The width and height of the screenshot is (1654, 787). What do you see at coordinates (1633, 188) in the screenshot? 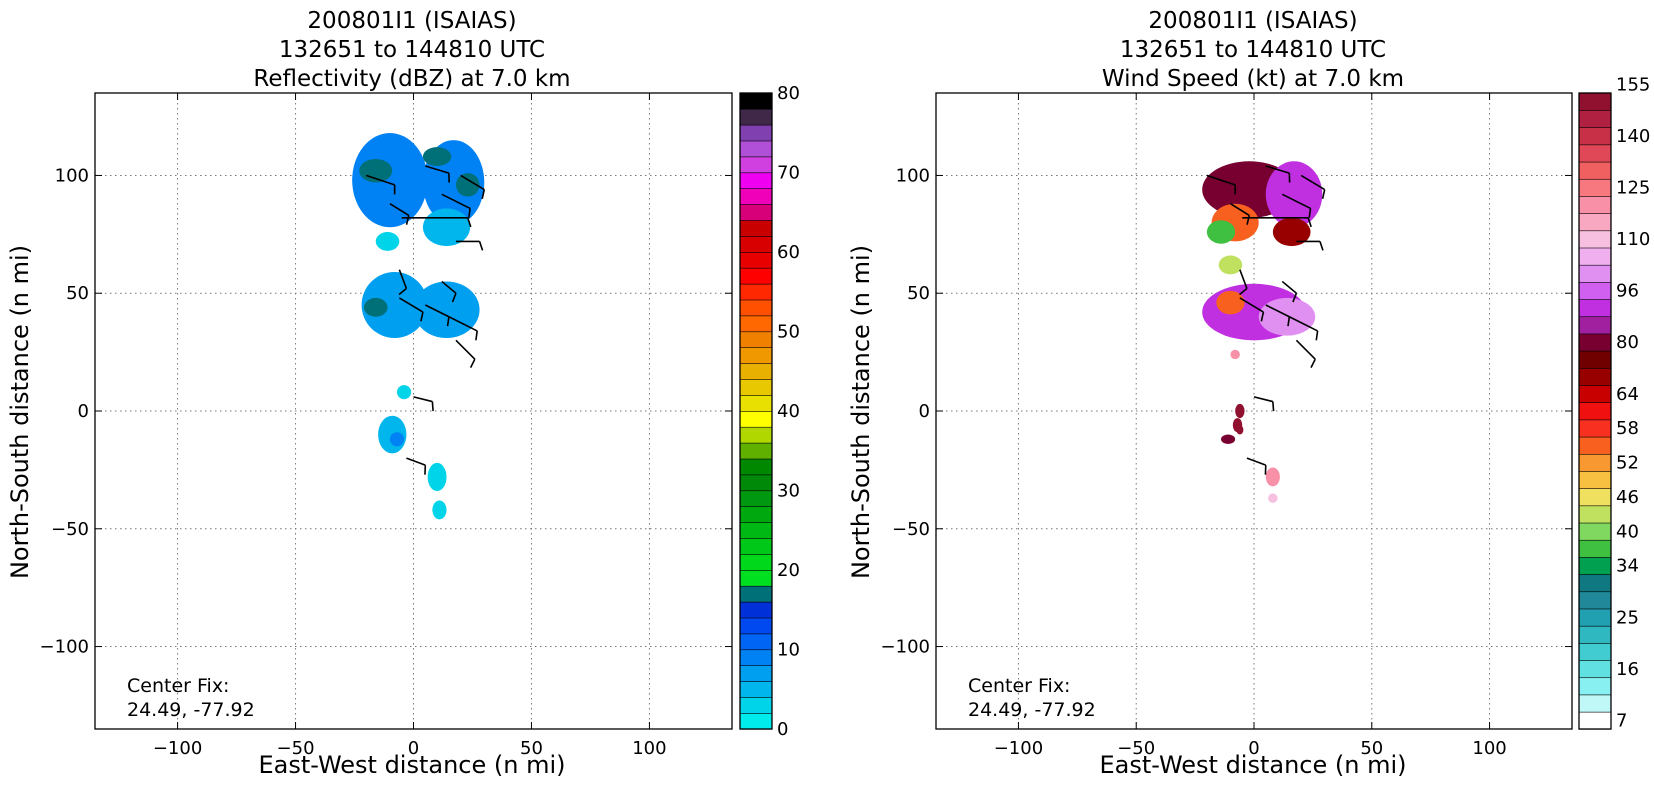
I see `colorbar-tick-label: 125` at bounding box center [1633, 188].